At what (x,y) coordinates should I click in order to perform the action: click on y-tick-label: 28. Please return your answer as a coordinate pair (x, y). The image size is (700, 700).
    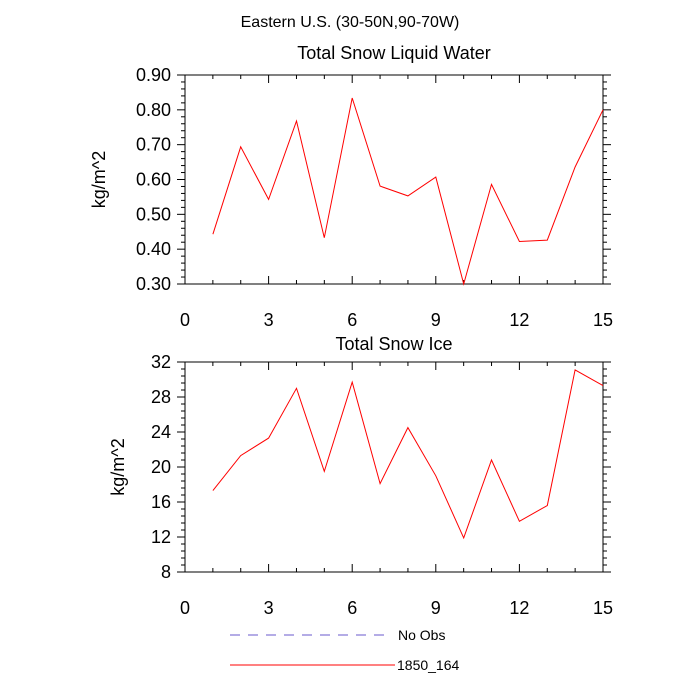
    Looking at the image, I should click on (161, 397).